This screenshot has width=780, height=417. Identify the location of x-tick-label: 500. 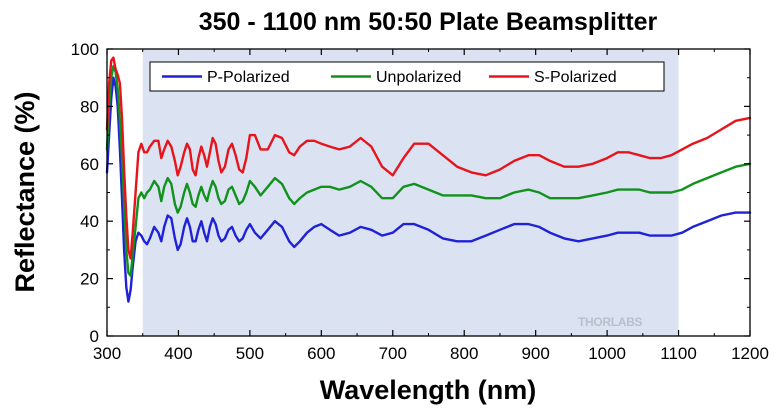
(250, 353).